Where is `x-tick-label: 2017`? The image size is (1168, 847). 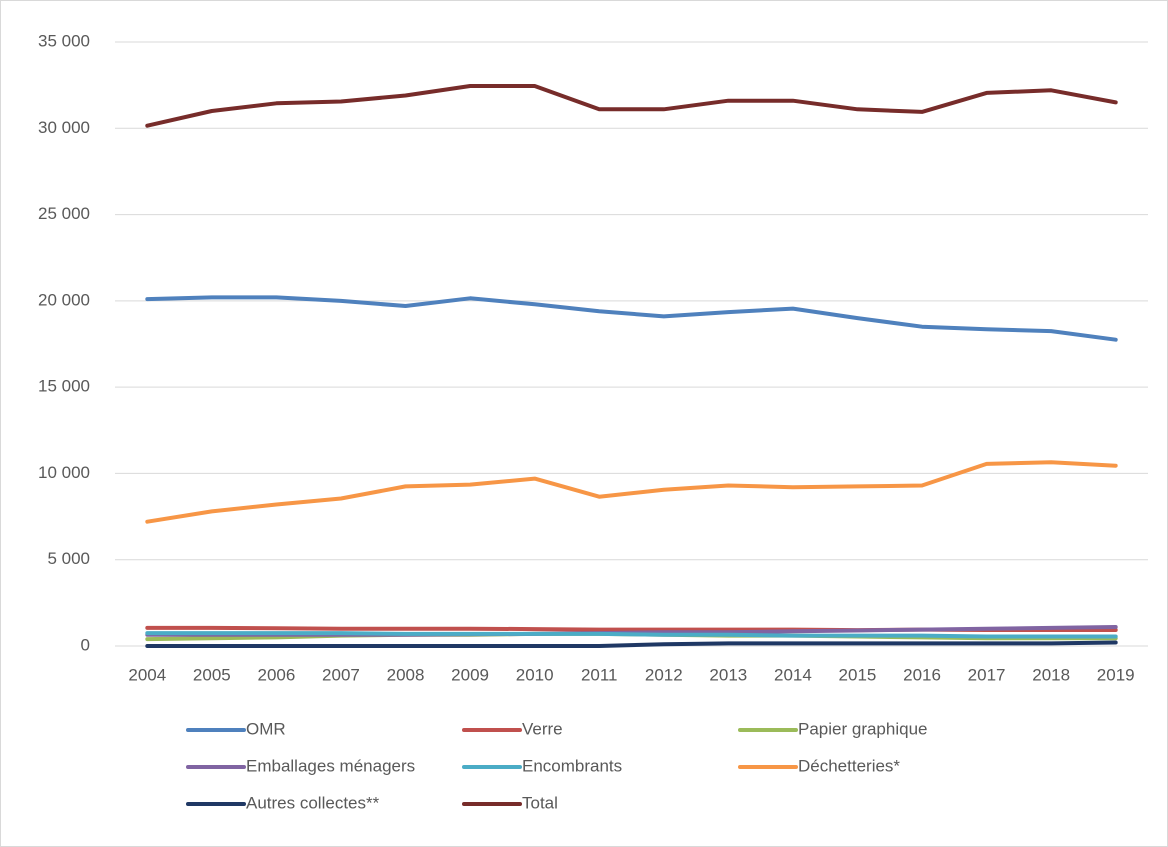 x-tick-label: 2017 is located at coordinates (987, 674).